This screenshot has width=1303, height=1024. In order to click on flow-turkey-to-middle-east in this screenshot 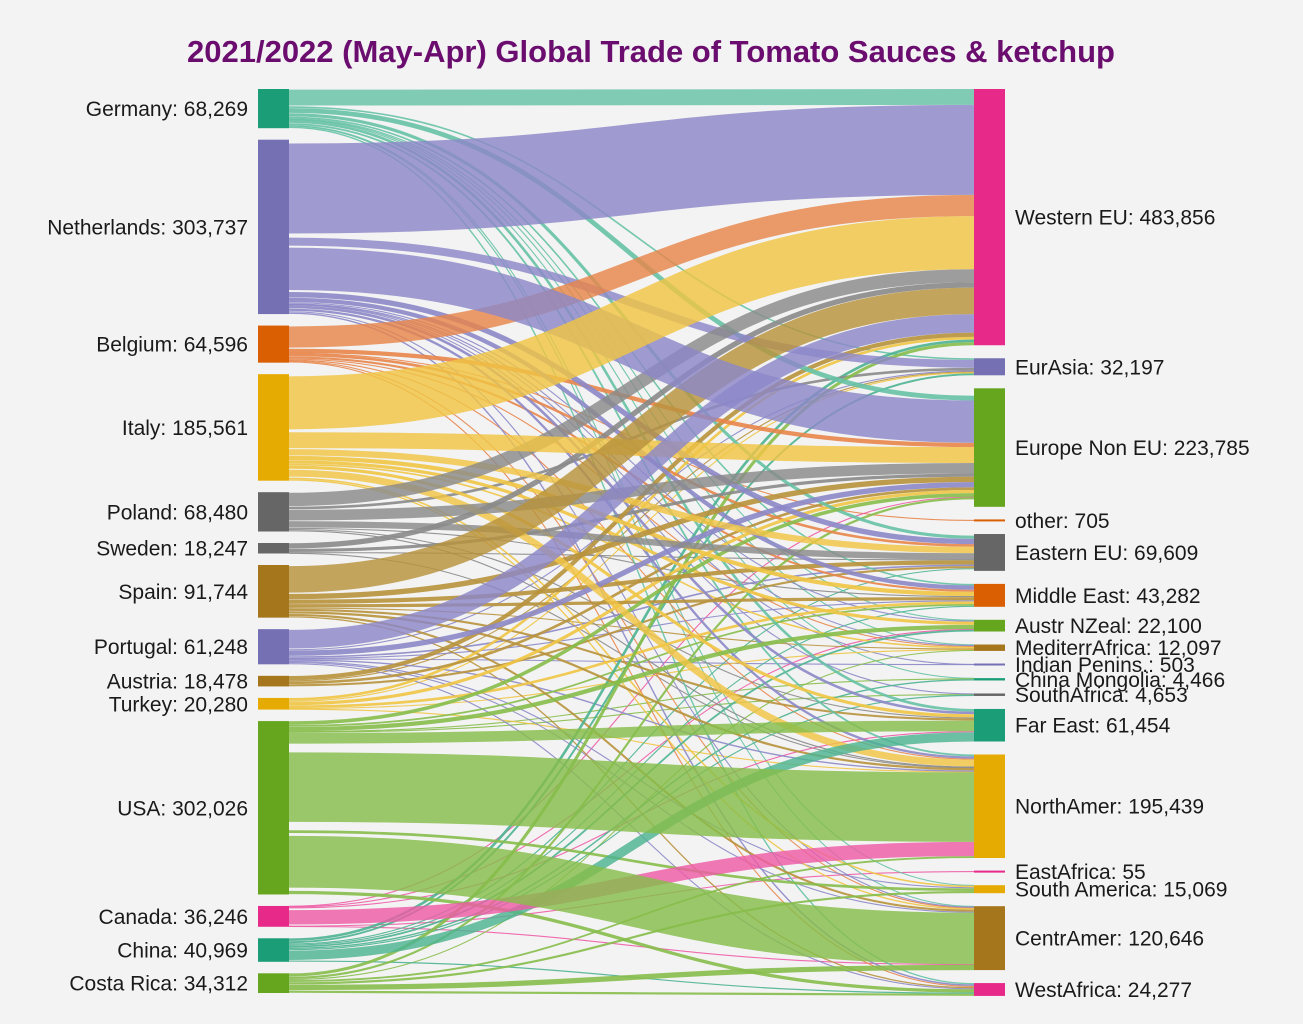, I will do `click(631, 655)`.